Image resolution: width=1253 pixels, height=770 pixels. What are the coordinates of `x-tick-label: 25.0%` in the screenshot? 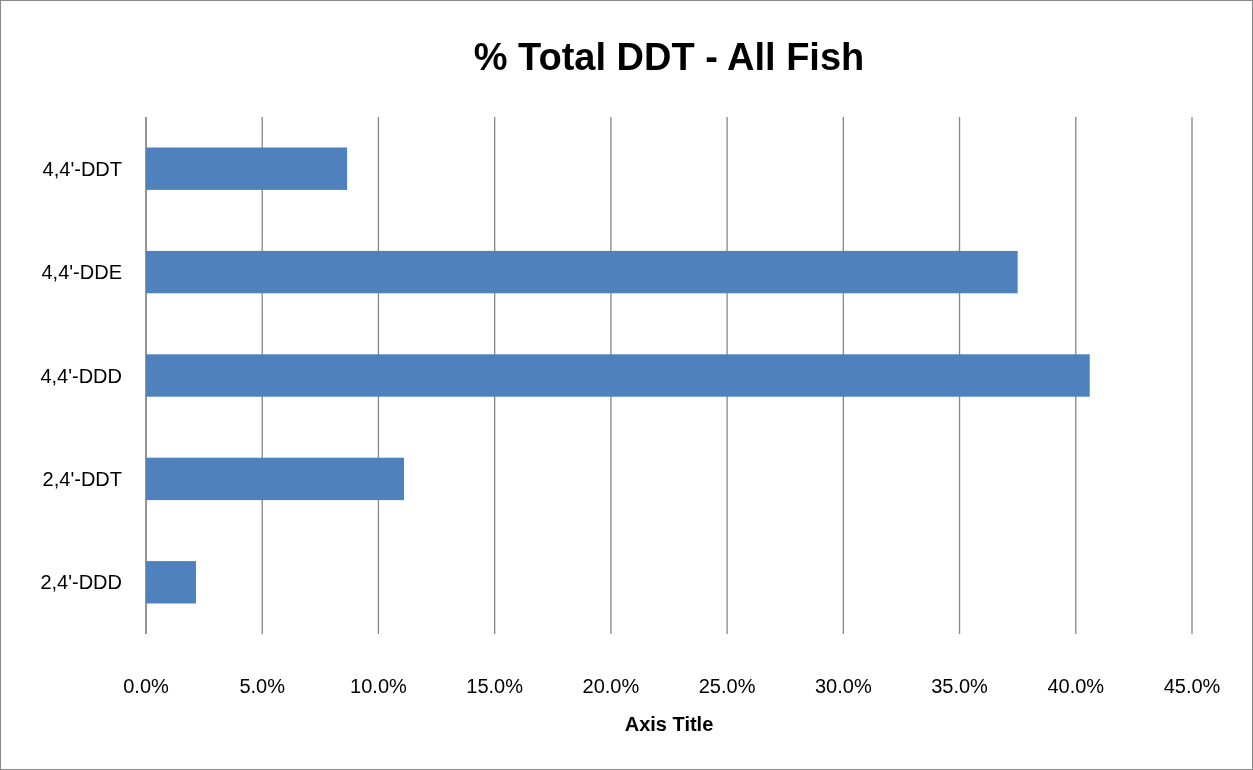 It's located at (727, 686).